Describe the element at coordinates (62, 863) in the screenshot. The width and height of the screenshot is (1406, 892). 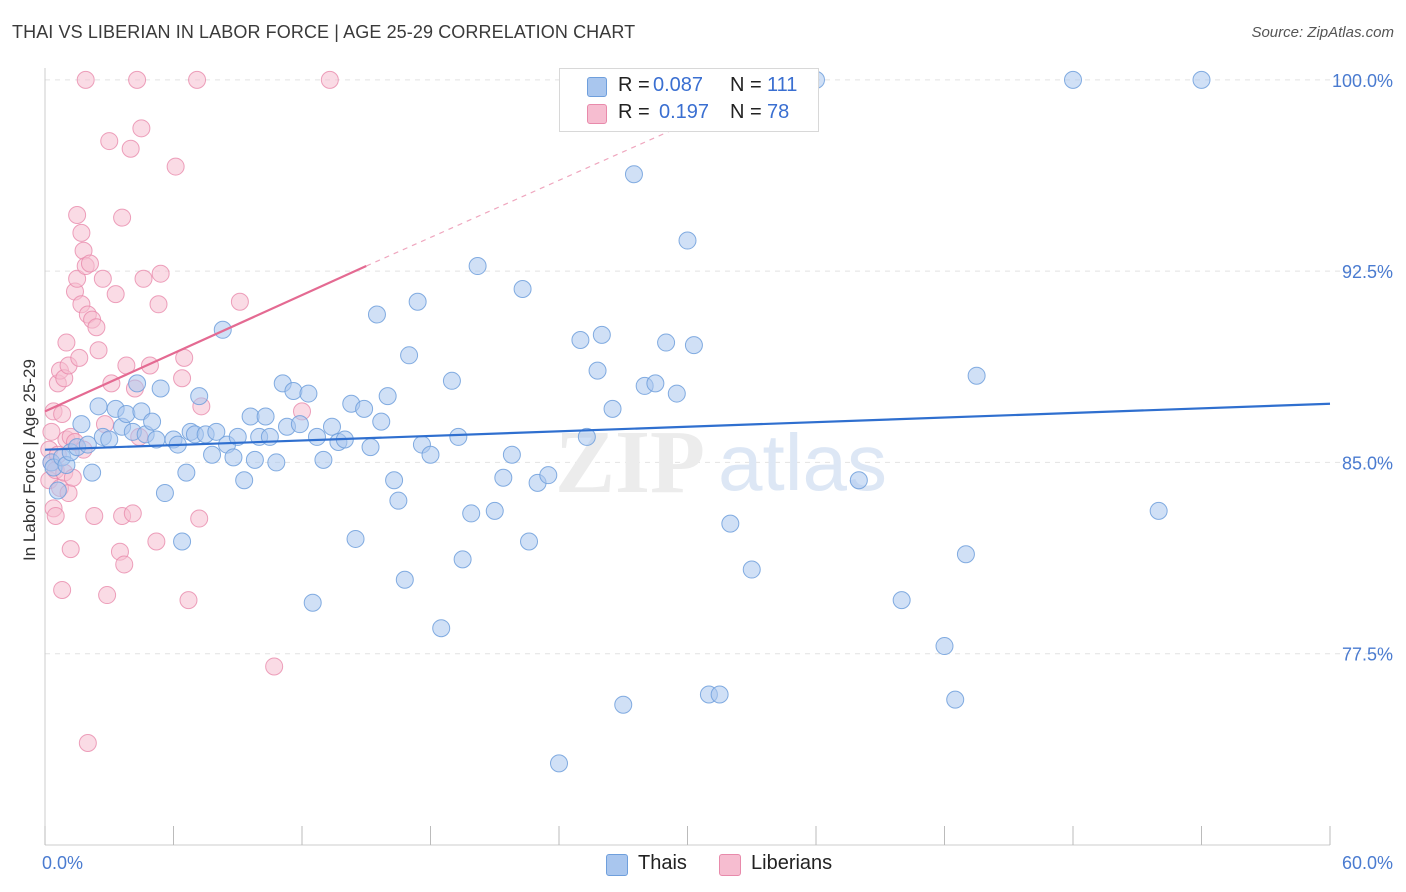
I see `x-tick-label-min: 0.0%` at that location.